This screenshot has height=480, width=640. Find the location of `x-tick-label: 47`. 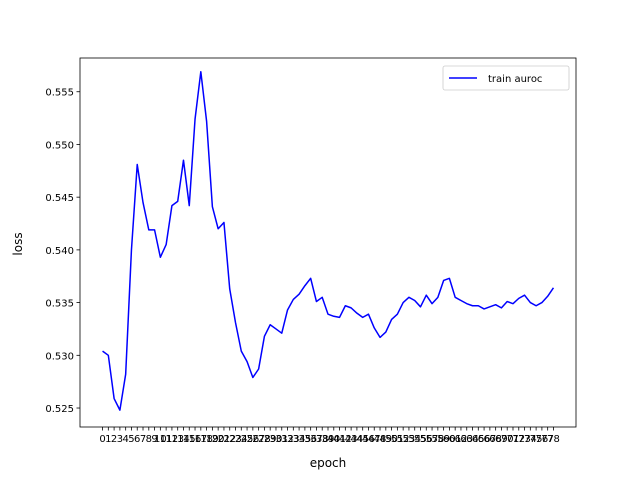

x-tick-label: 47 is located at coordinates (374, 439).